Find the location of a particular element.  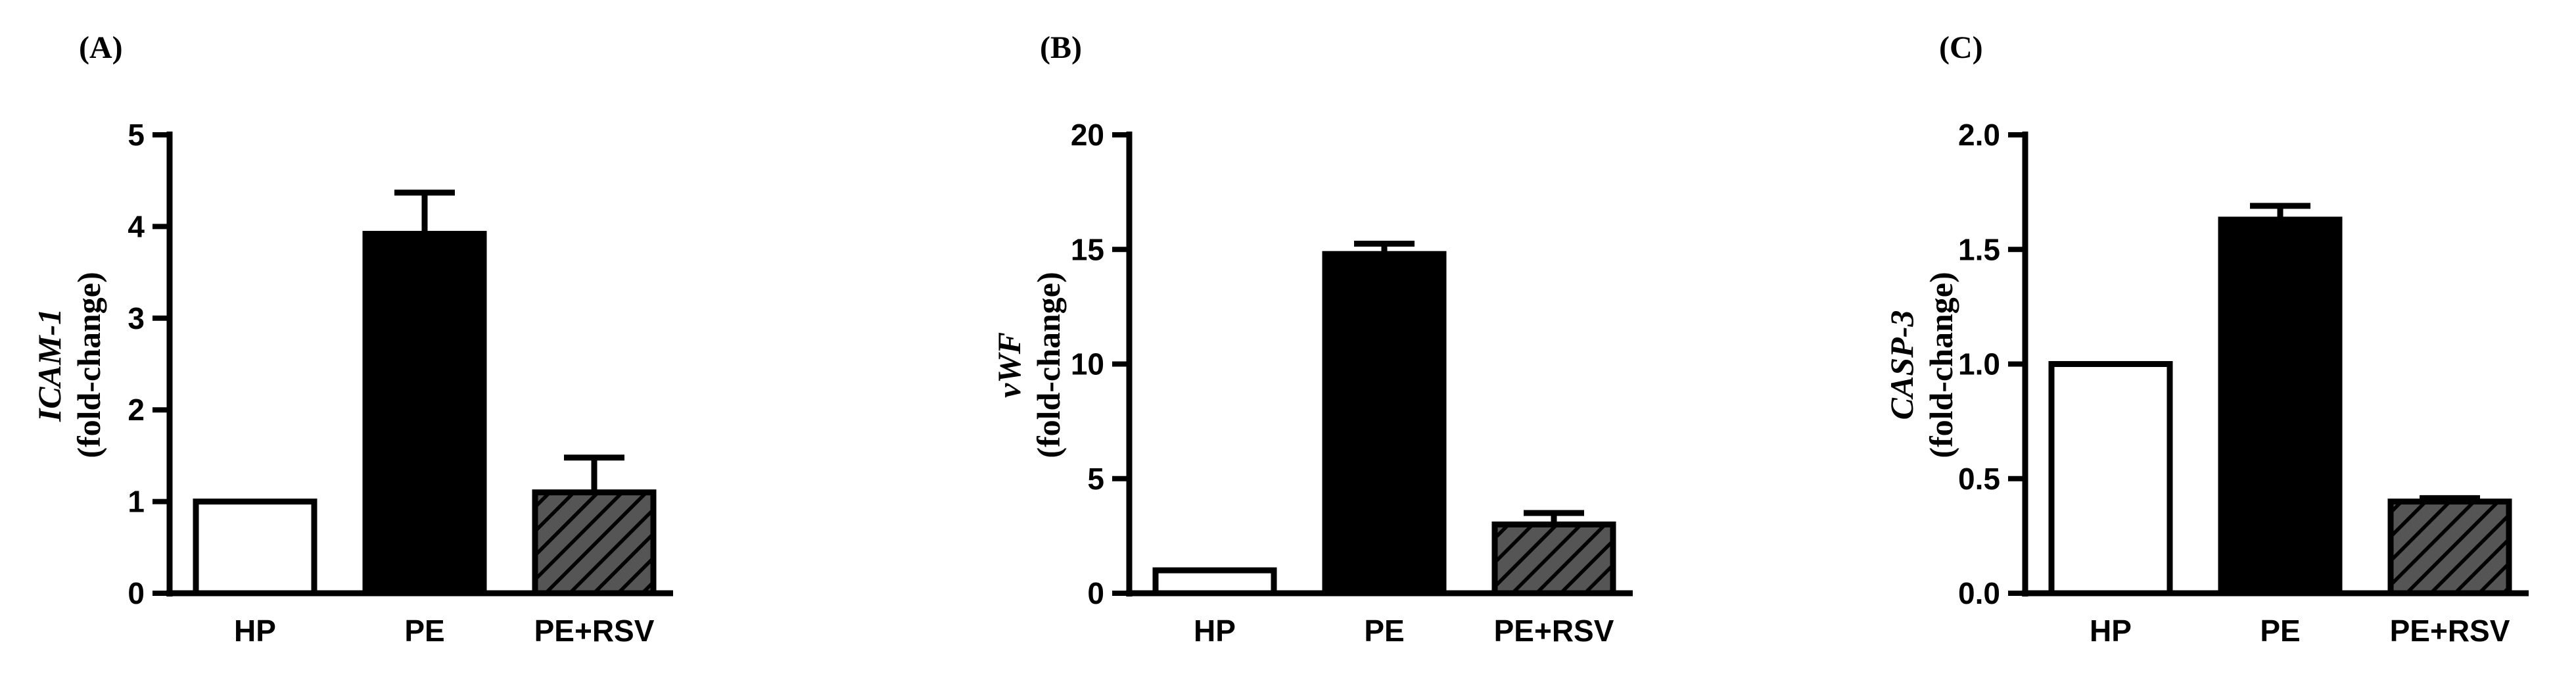

y-tick-label: 0.0 is located at coordinates (1979, 593).